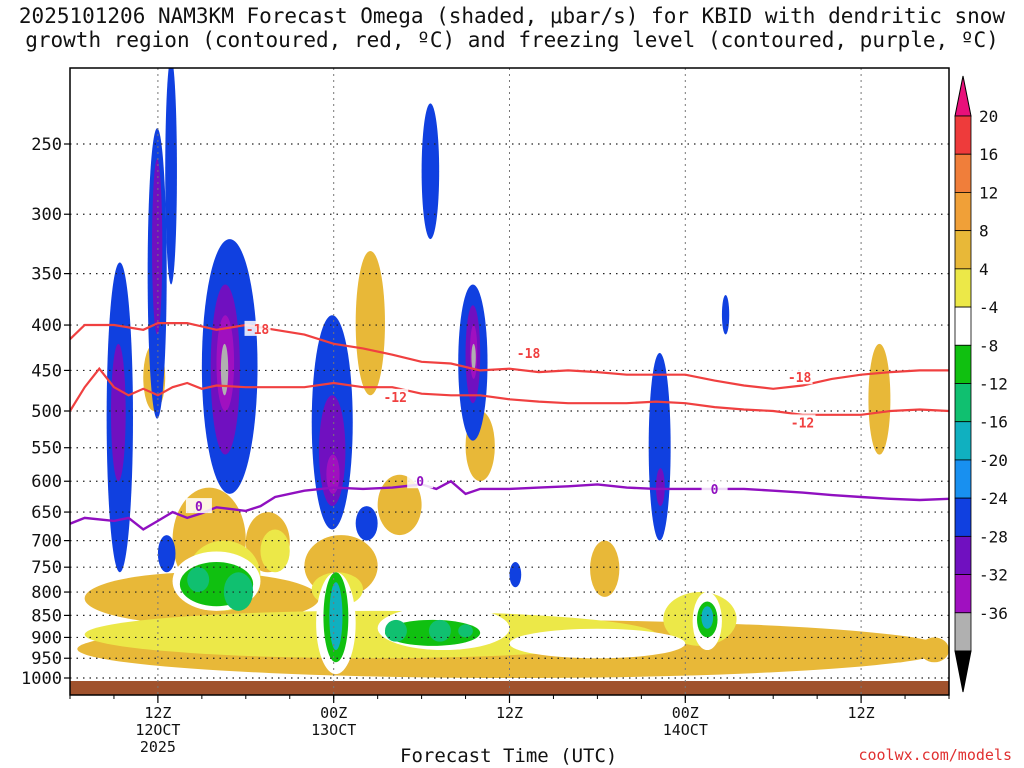 This screenshot has width=1024, height=768. What do you see at coordinates (935, 755) in the screenshot?
I see `footer-credit: coolwx.com/models` at bounding box center [935, 755].